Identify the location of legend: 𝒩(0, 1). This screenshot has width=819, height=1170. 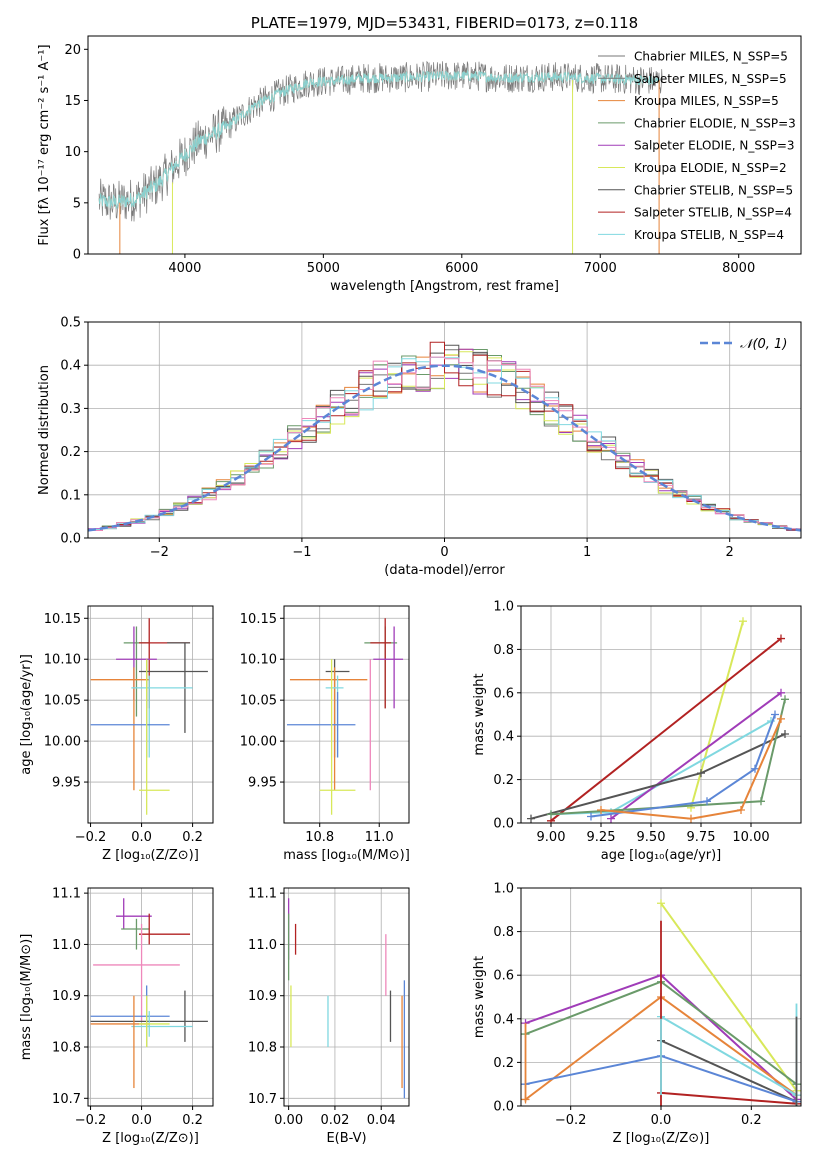
(743, 344).